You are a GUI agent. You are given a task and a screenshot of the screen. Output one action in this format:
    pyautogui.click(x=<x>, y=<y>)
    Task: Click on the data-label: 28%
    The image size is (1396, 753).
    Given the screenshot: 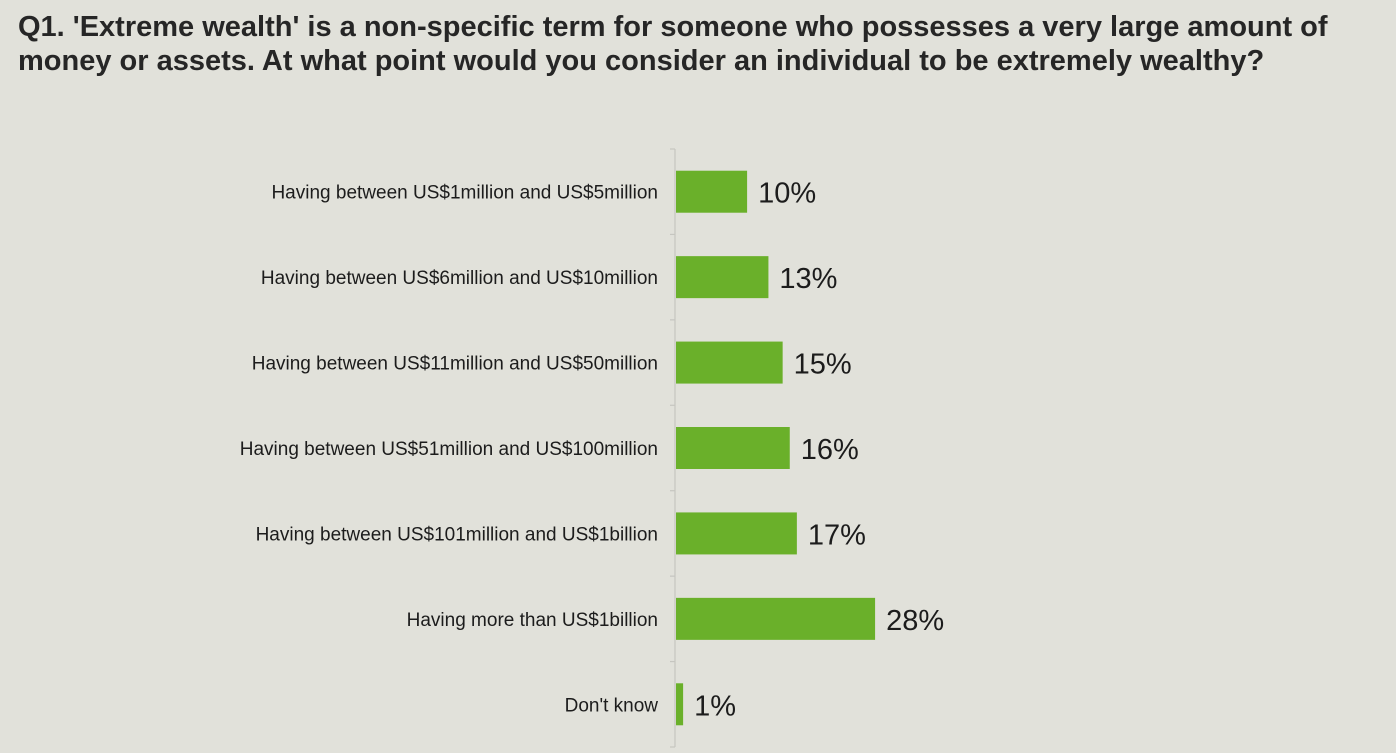 What is the action you would take?
    pyautogui.click(x=915, y=621)
    